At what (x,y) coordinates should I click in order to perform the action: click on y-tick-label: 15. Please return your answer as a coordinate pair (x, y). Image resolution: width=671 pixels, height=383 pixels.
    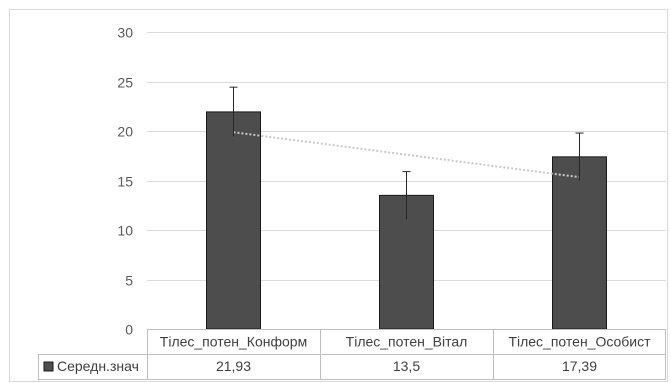
    Looking at the image, I should click on (125, 182).